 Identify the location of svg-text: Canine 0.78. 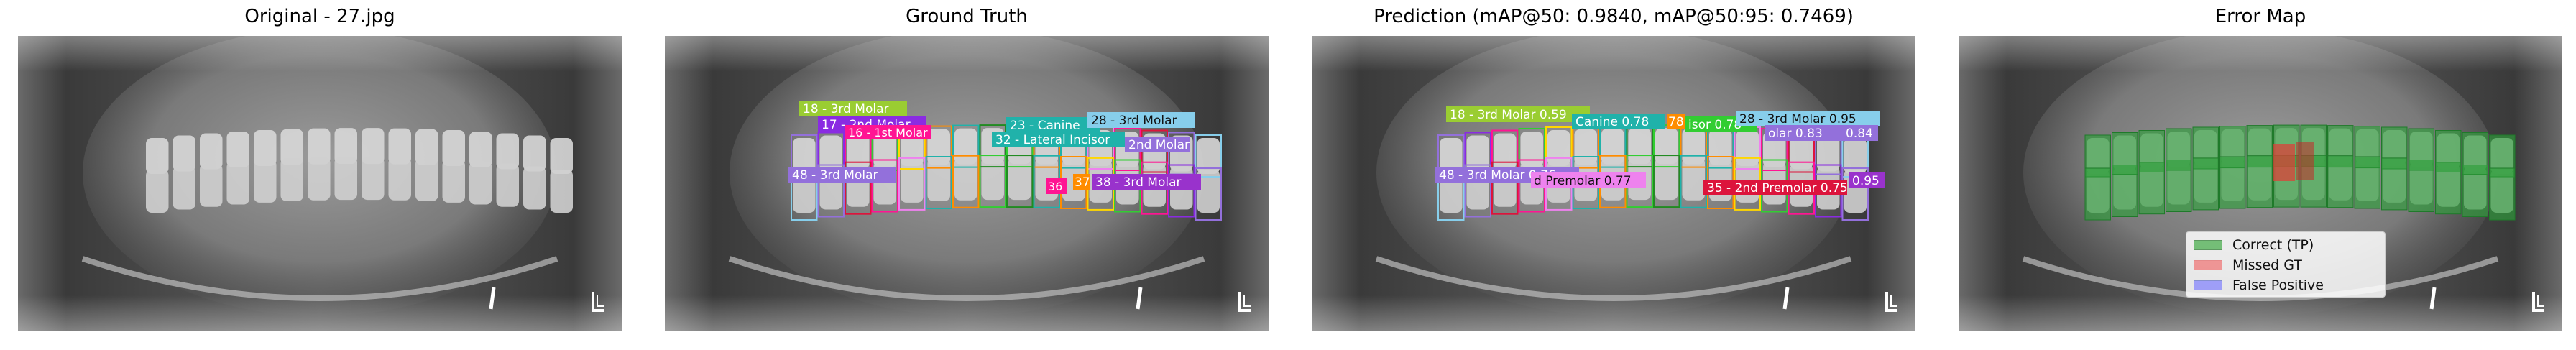
(1612, 122).